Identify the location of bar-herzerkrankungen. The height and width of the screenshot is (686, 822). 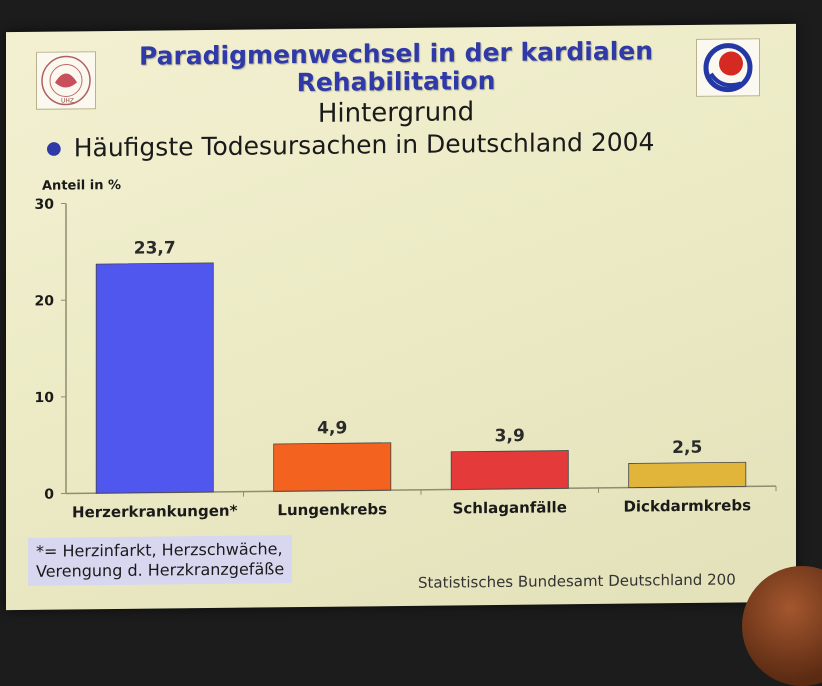
(154, 378).